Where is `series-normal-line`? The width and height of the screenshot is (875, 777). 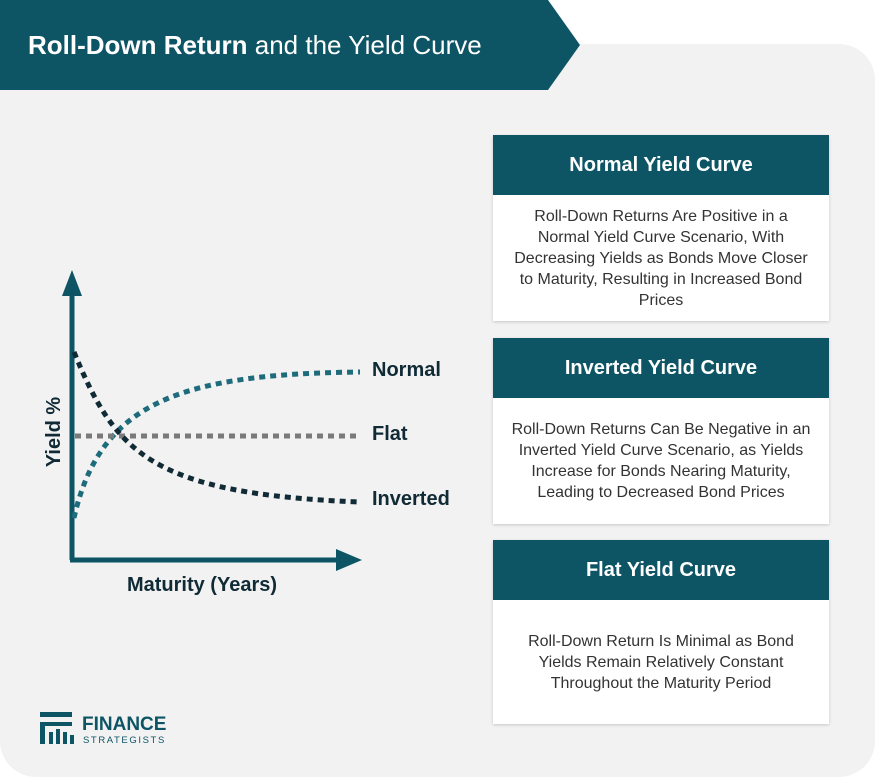
series-normal-line is located at coordinates (216, 444).